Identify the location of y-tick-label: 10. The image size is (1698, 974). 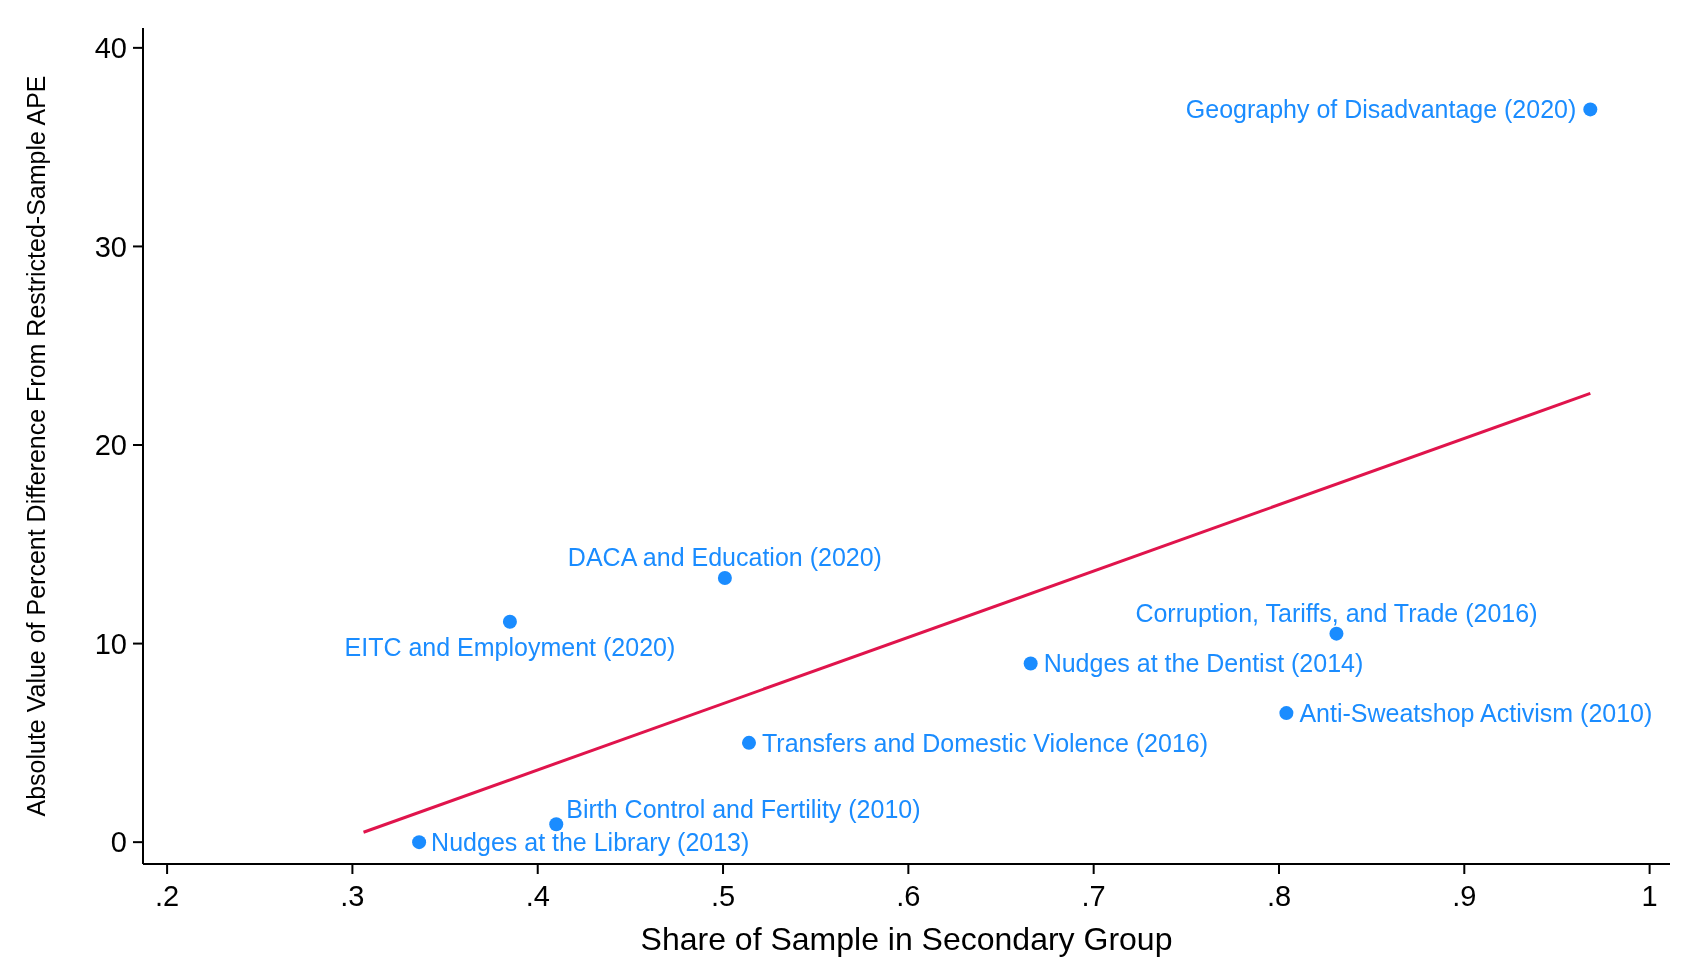
(110, 643).